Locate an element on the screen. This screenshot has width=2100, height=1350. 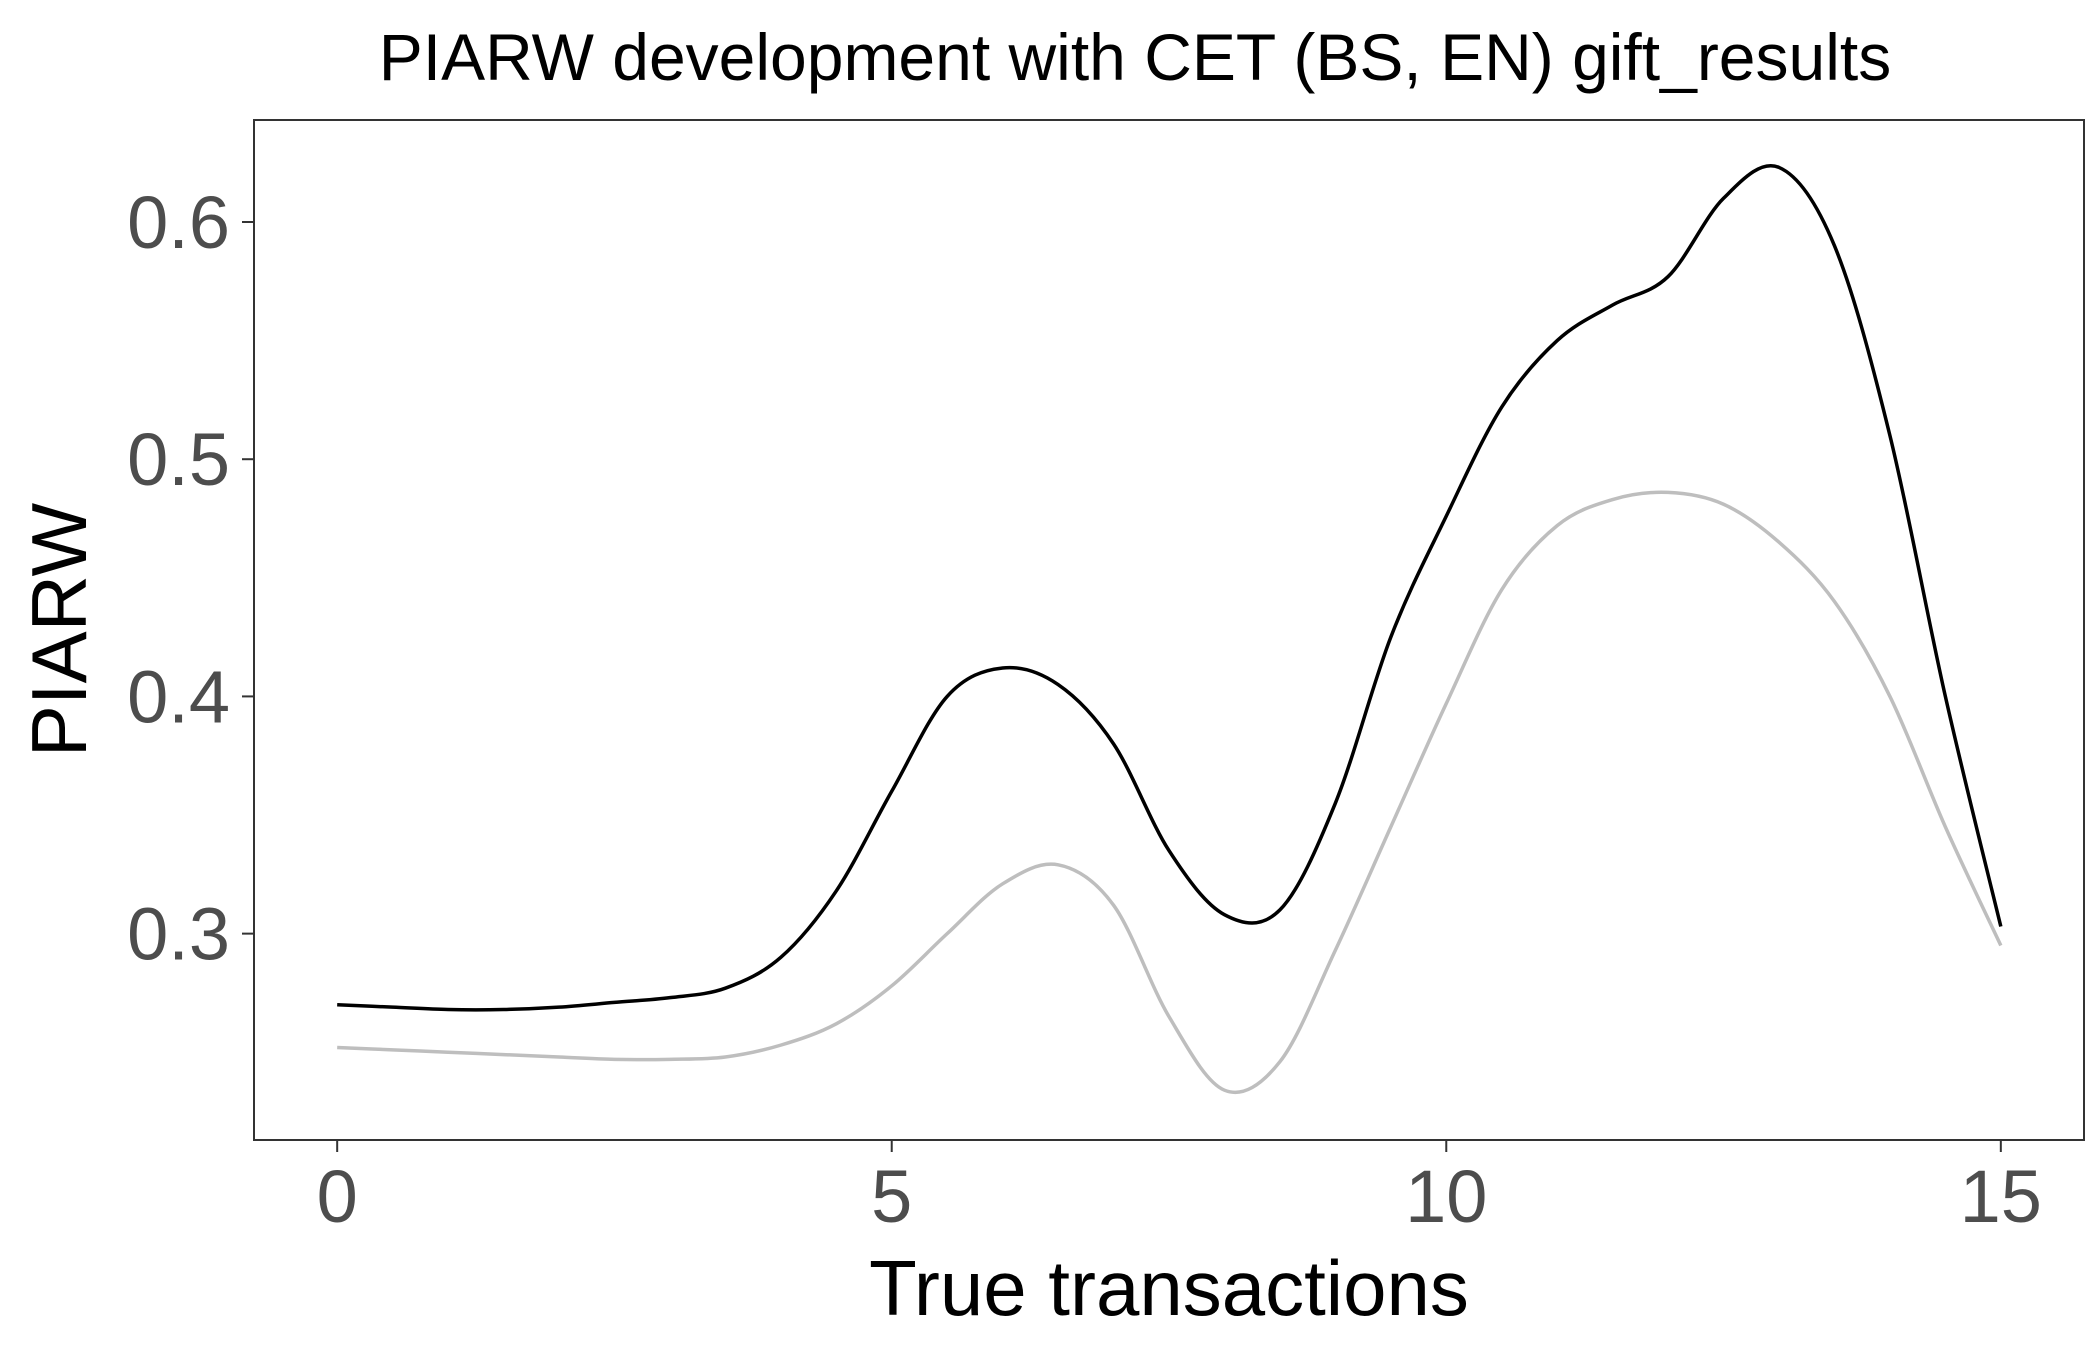
y-axis-title: PIARW is located at coordinates (59, 629).